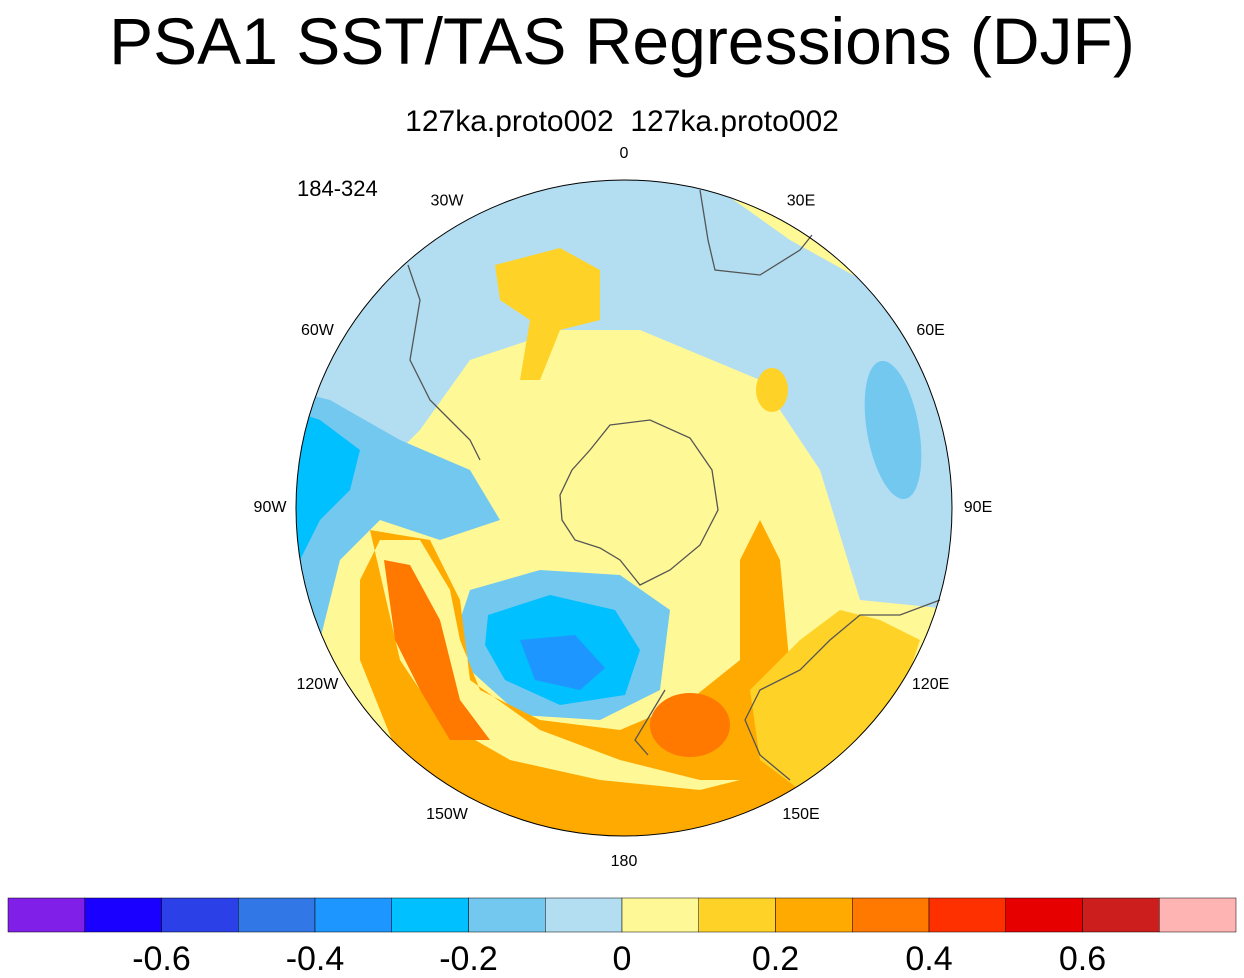  Describe the element at coordinates (756, 232) in the screenshot. I see `africa-coastline` at that location.